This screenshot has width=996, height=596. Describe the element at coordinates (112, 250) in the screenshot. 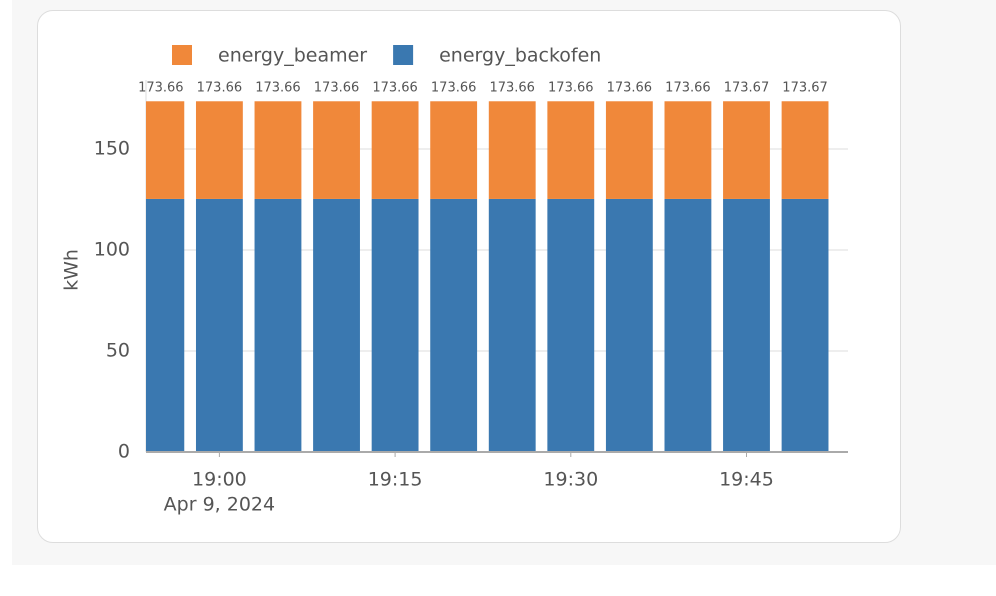

I see `y-tick-label: 100` at that location.